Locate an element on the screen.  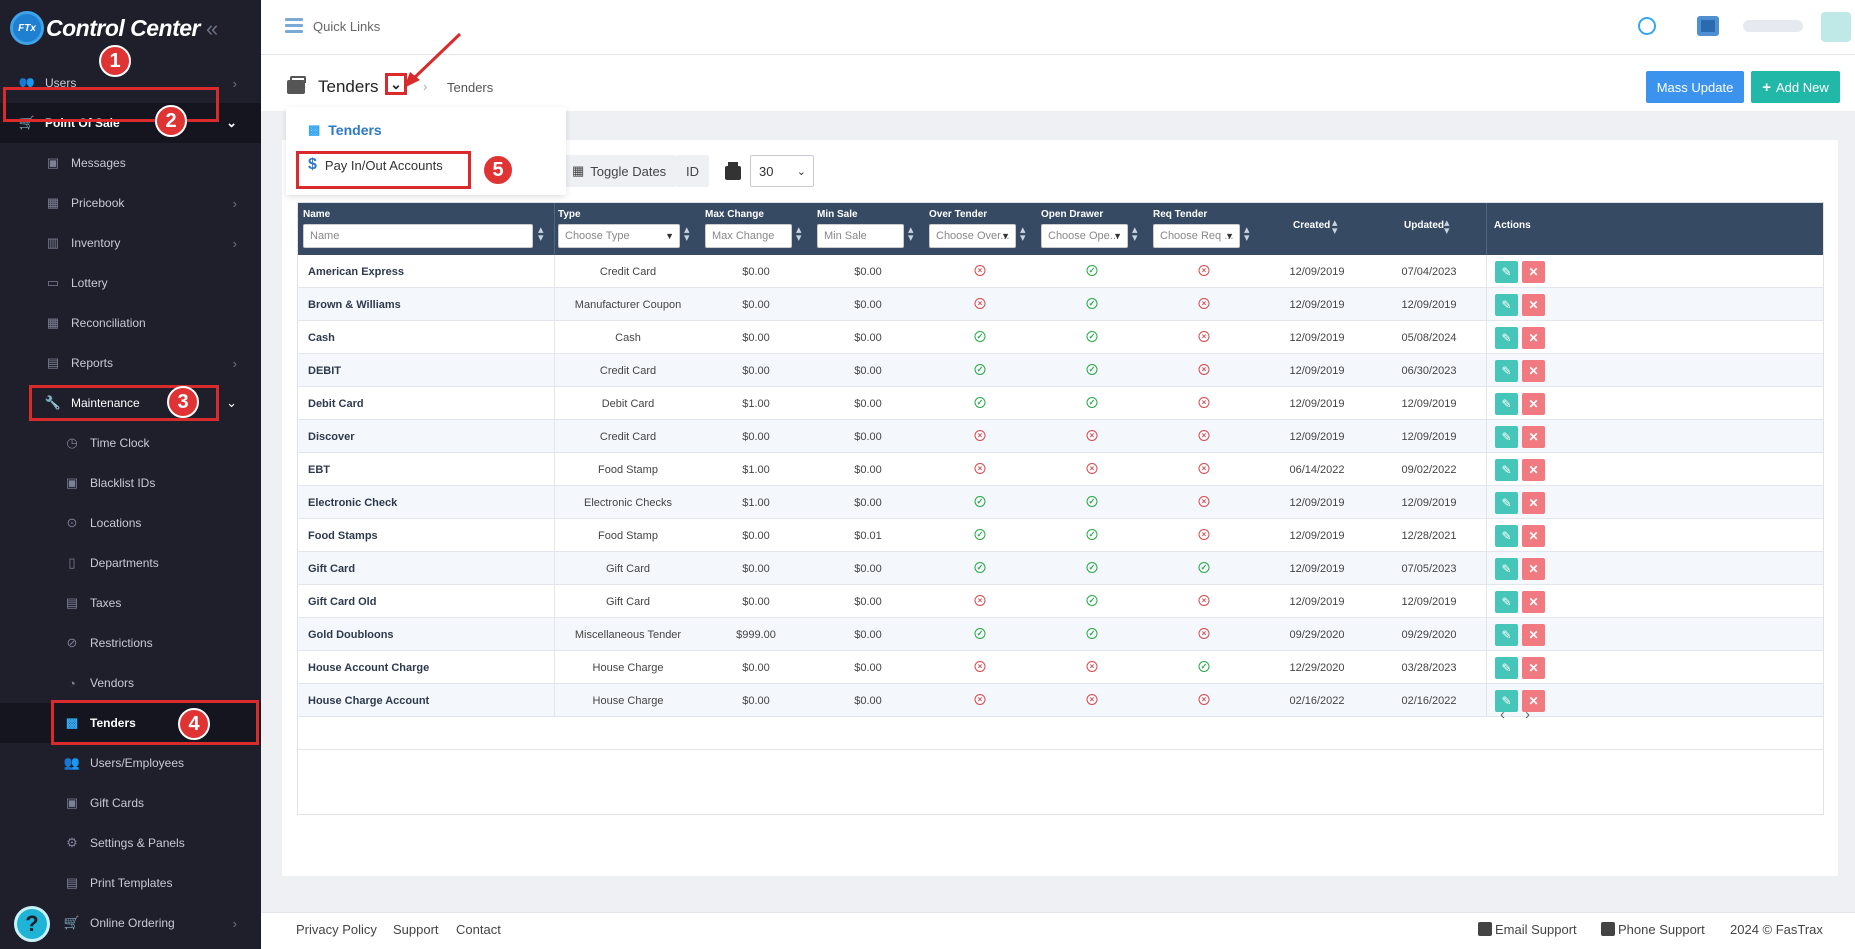
mass-update-button: Mass Update is located at coordinates (1695, 87).